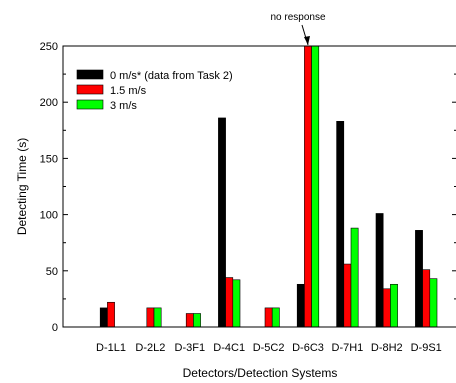 This screenshot has height=383, width=456. What do you see at coordinates (269, 348) in the screenshot?
I see `x-tick-label: D-5C2` at bounding box center [269, 348].